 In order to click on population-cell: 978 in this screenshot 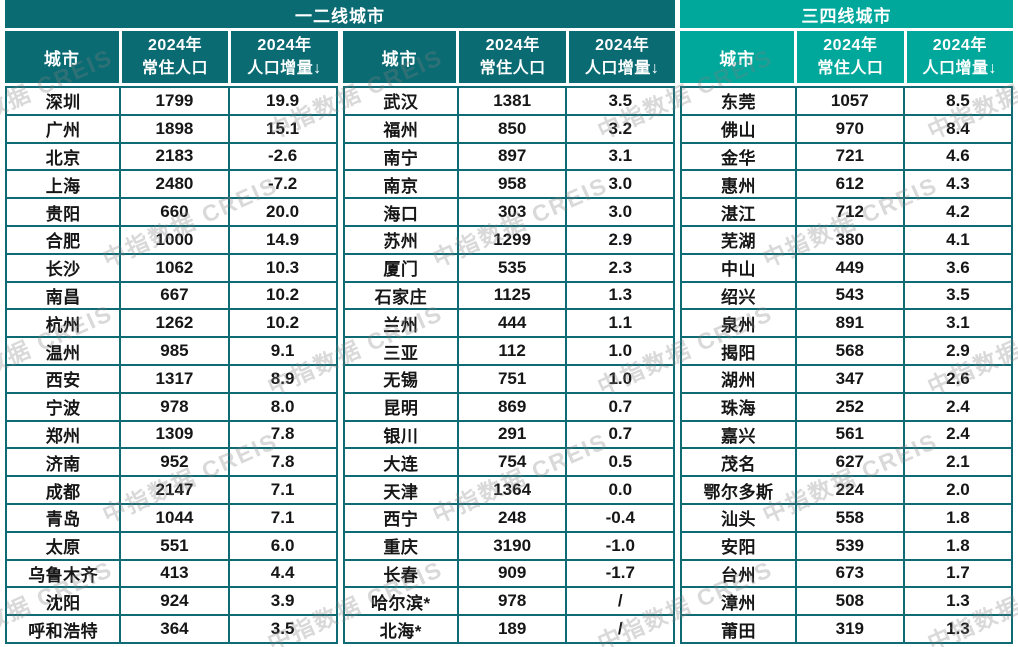, I will do `click(173, 406)`.